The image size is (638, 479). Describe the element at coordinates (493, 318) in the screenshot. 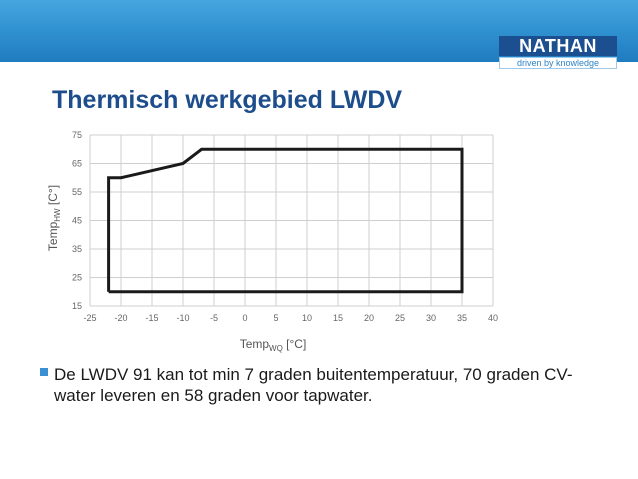

I see `x-tick-label: 40` at that location.